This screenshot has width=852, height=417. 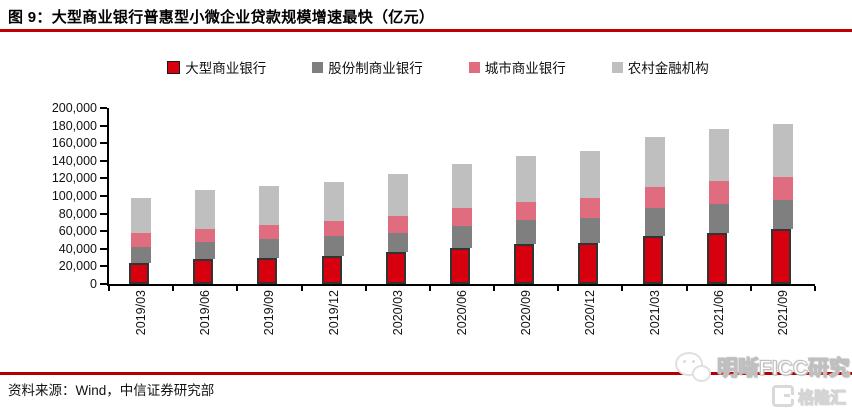 I want to click on y-axis-tick-label: 20,000, so click(x=77, y=266).